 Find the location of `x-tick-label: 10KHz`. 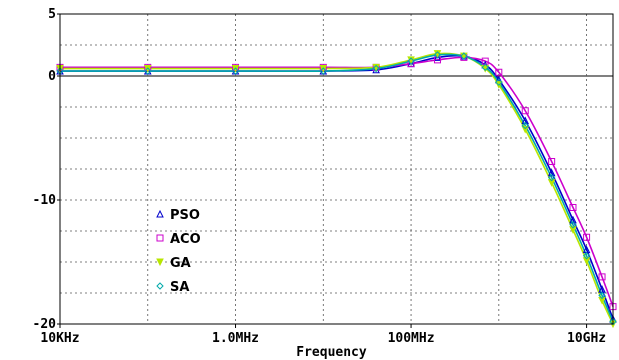

x-tick-label: 10KHz is located at coordinates (59, 338).